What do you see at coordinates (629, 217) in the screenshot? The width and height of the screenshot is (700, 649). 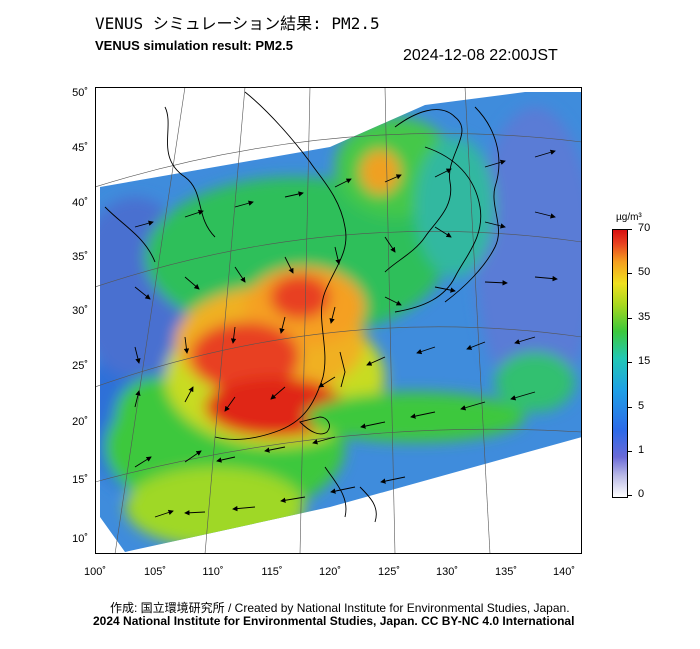 I see `colorbar-unit: µg/m³` at bounding box center [629, 217].